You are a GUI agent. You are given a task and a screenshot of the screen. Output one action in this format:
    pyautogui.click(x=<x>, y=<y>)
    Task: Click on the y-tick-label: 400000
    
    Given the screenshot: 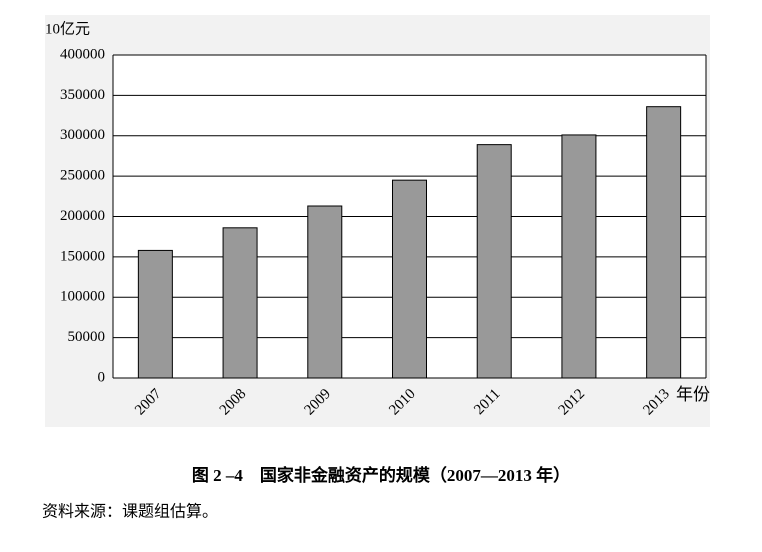 What is the action you would take?
    pyautogui.click(x=82, y=54)
    